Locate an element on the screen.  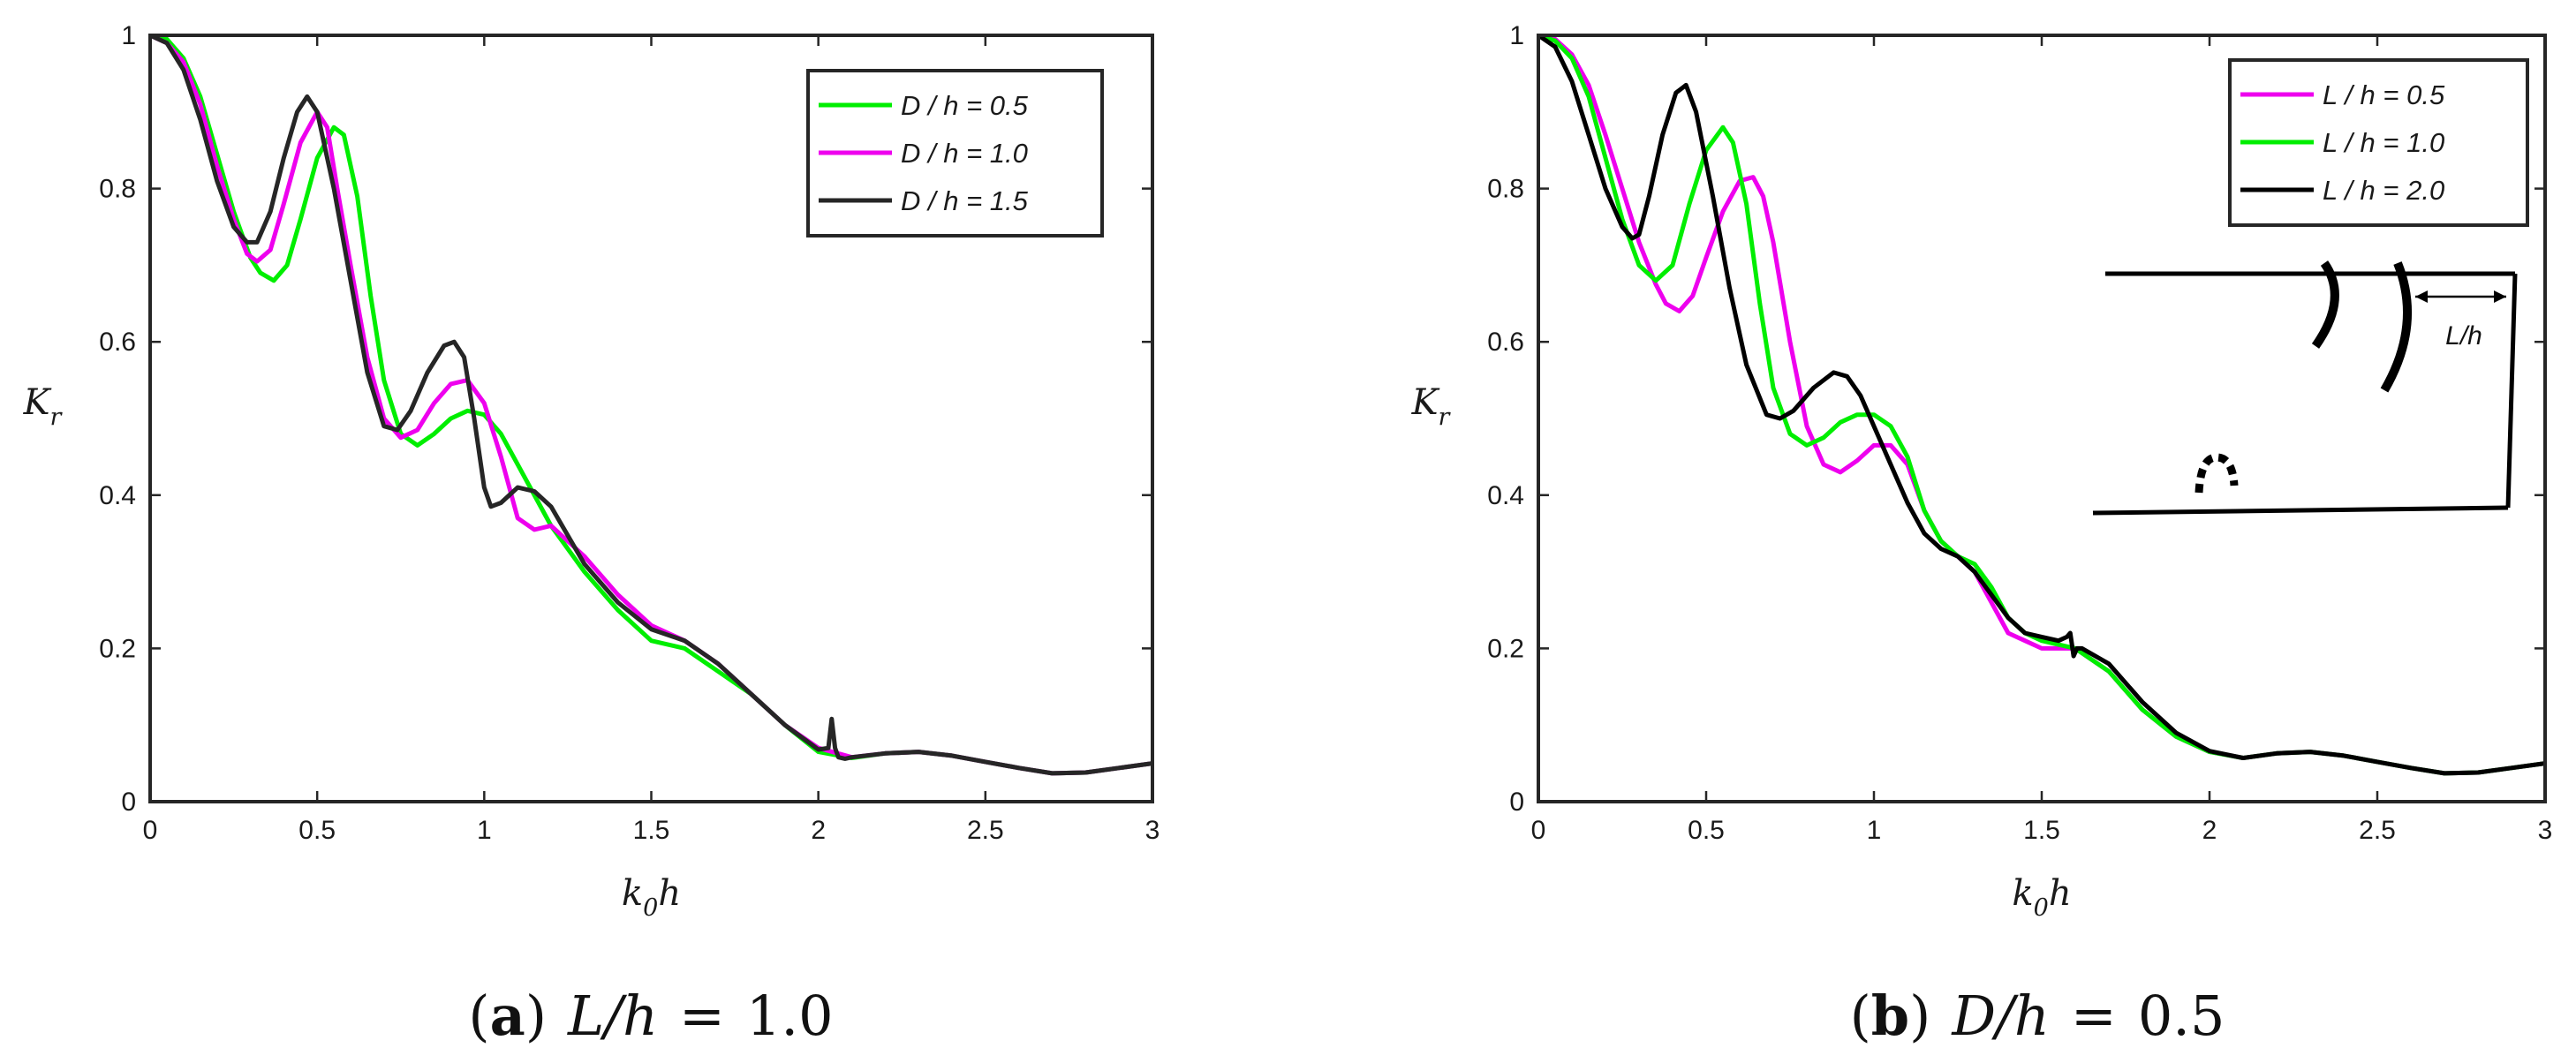
legend: L / h = 0.5 L / h = 1.0 L / h = 2.0 is located at coordinates (2378, 142).